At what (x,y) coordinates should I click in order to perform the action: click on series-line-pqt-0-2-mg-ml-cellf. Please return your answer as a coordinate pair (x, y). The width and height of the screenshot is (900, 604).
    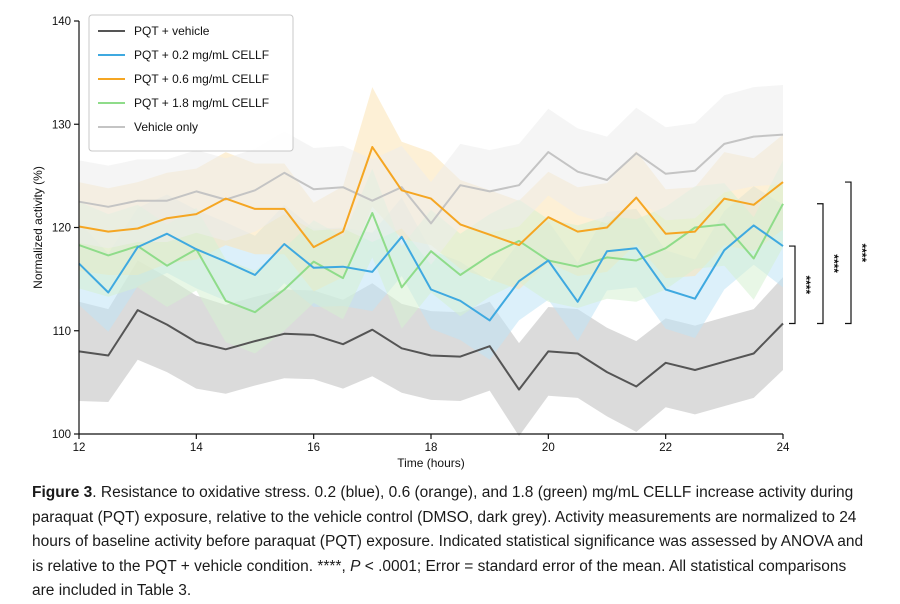
    Looking at the image, I should click on (431, 273).